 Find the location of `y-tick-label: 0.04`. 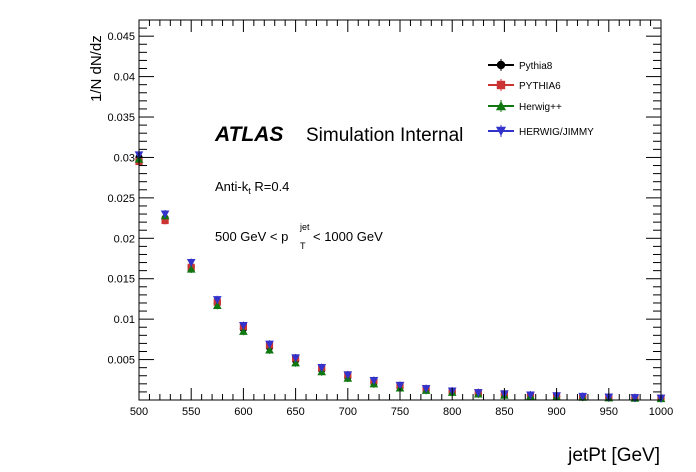

y-tick-label: 0.04 is located at coordinates (124, 78).